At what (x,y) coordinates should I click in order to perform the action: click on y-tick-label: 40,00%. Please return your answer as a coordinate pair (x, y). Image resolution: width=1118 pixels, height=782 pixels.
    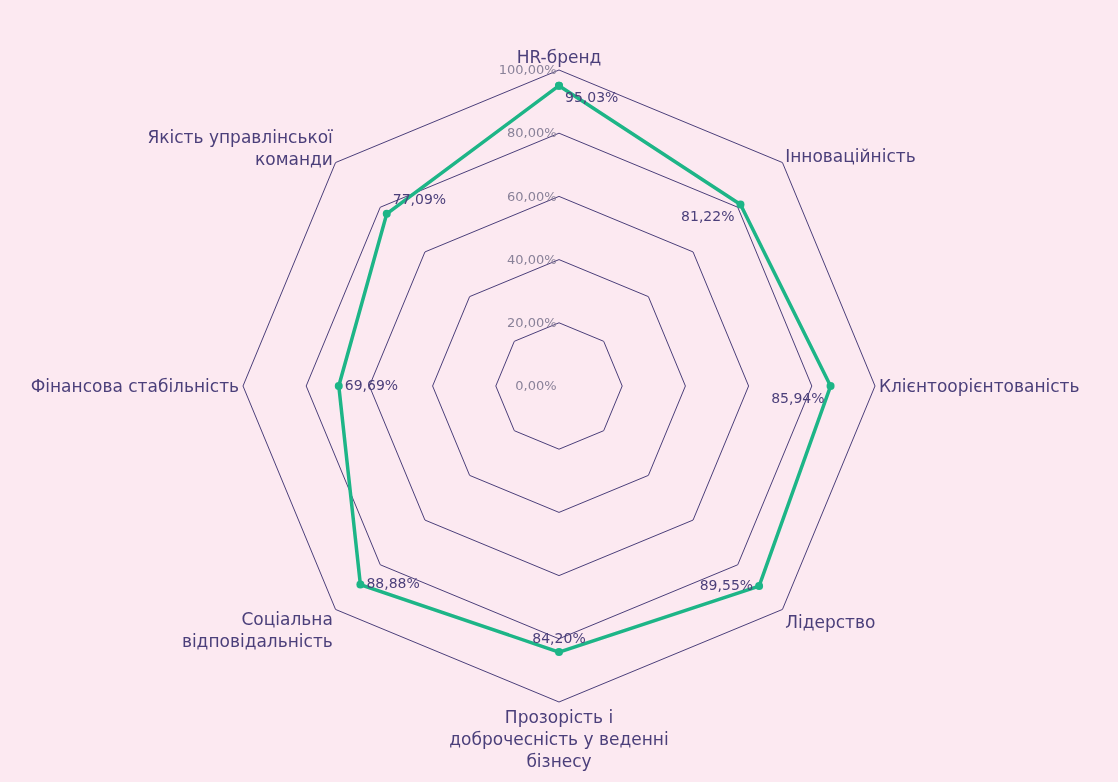
    Looking at the image, I should click on (531, 259).